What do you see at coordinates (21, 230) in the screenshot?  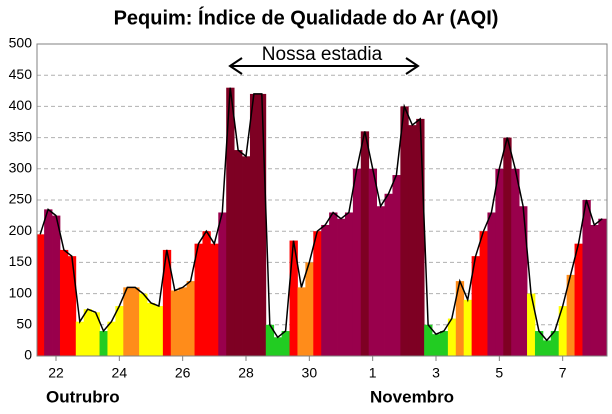 I see `y-tick-label: 200` at bounding box center [21, 230].